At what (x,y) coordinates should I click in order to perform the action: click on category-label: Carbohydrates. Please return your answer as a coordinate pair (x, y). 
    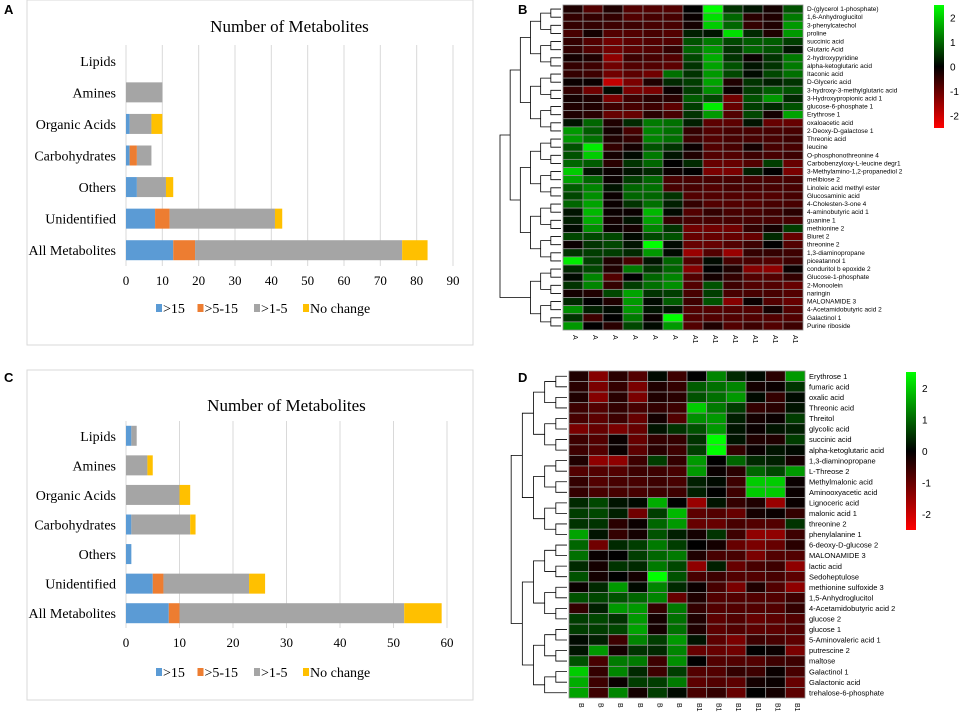
    Looking at the image, I should click on (75, 526).